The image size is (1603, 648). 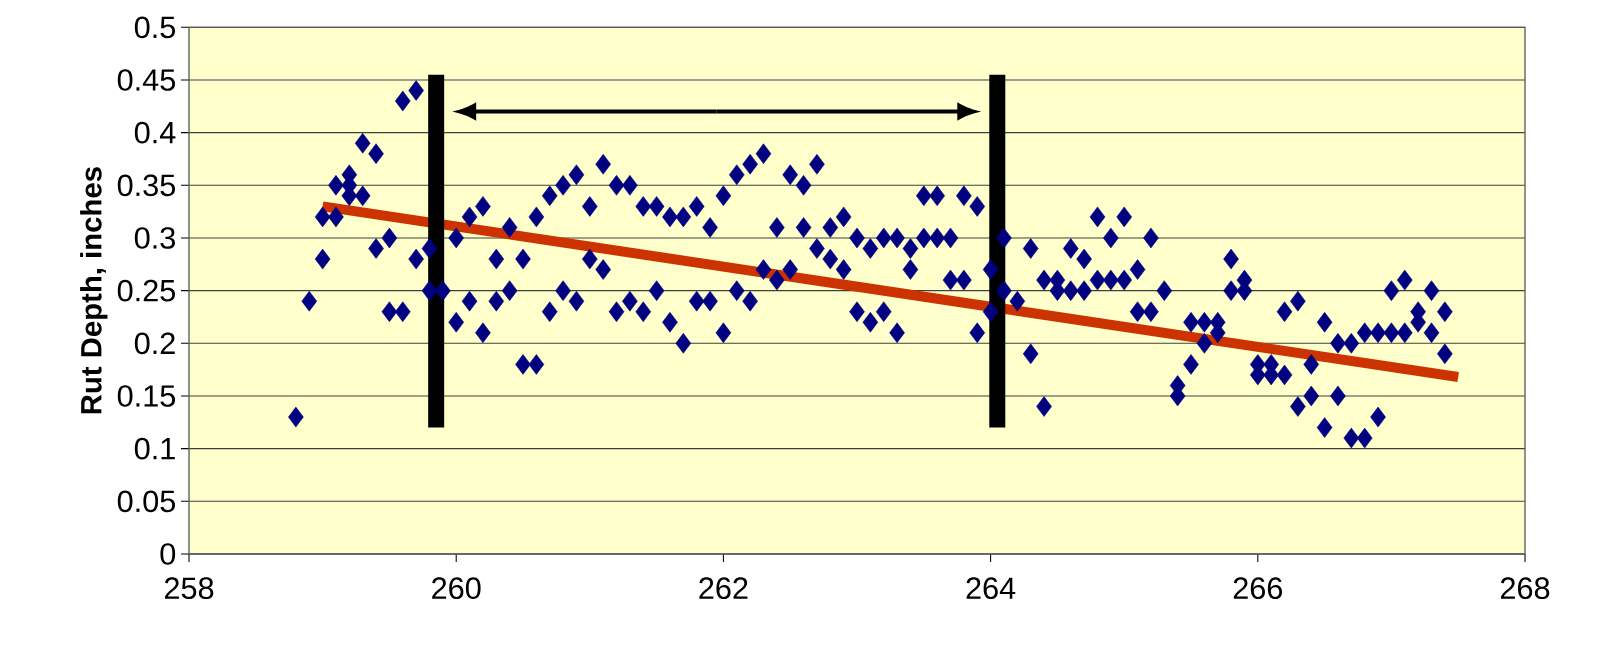 I want to click on y-tick-label: 0.05, so click(x=146, y=501).